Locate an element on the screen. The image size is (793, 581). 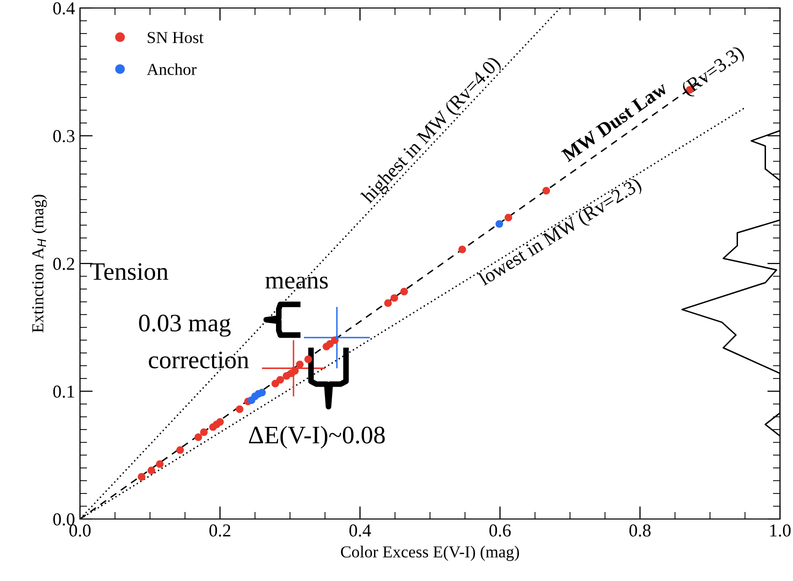
y-tick-label: 0.0 is located at coordinates (63, 519).